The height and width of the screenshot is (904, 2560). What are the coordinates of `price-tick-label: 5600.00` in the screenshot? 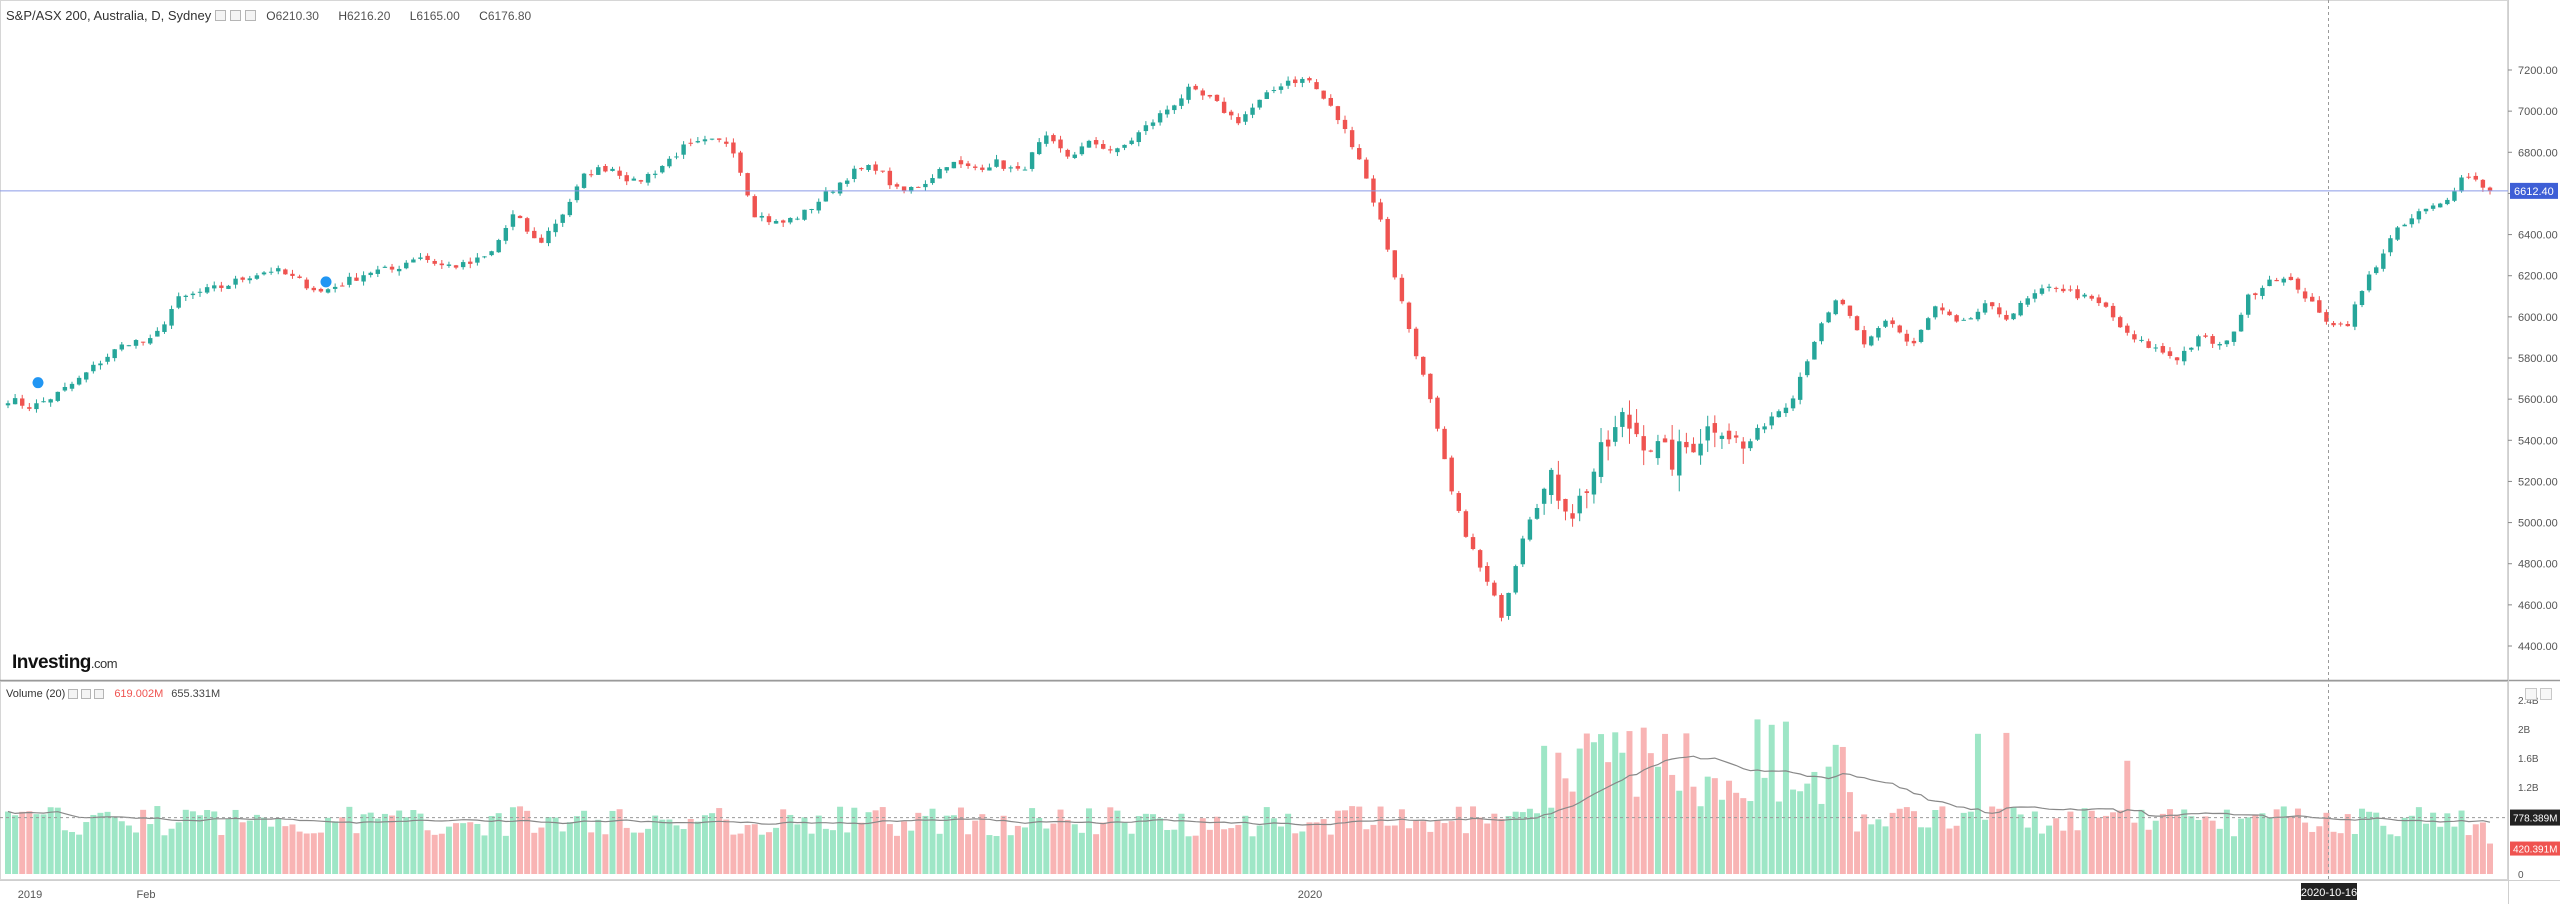 It's located at (2538, 400).